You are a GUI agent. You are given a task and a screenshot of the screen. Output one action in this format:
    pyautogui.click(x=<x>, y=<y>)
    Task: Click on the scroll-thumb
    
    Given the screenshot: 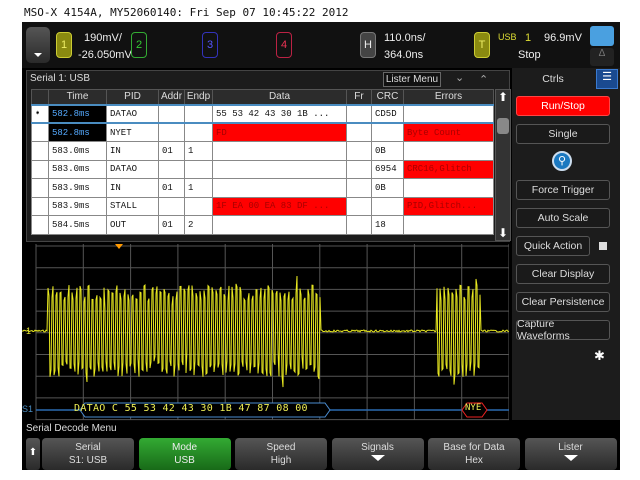 What is the action you would take?
    pyautogui.click(x=503, y=126)
    